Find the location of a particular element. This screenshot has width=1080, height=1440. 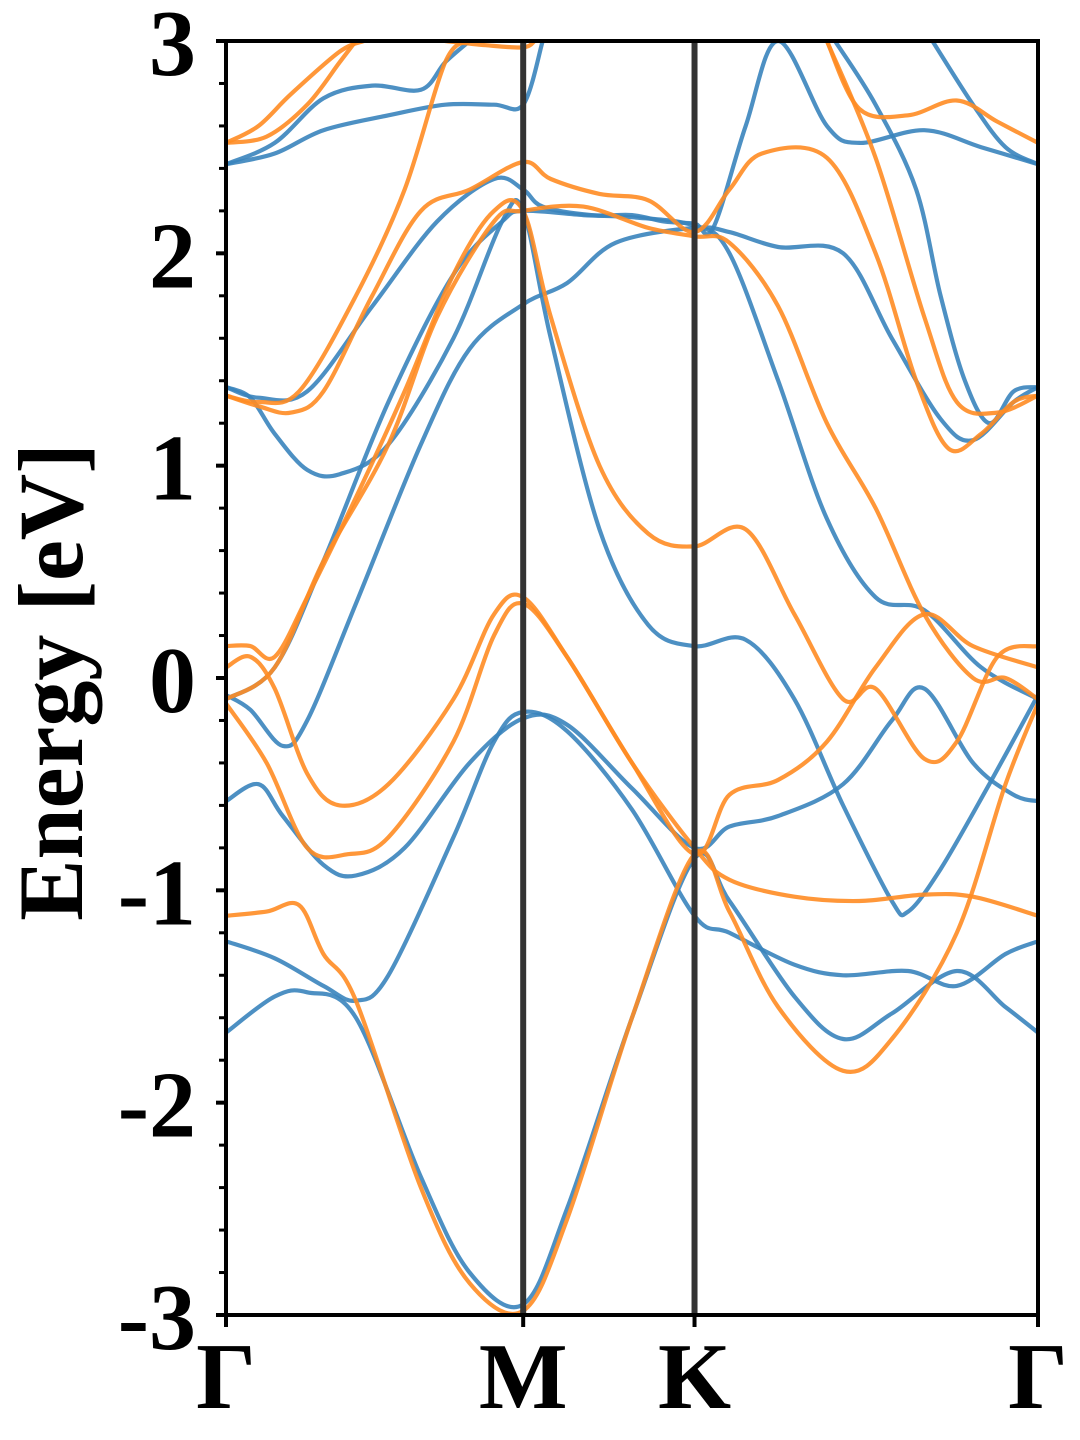

ytick-label: 0 is located at coordinates (172, 681).